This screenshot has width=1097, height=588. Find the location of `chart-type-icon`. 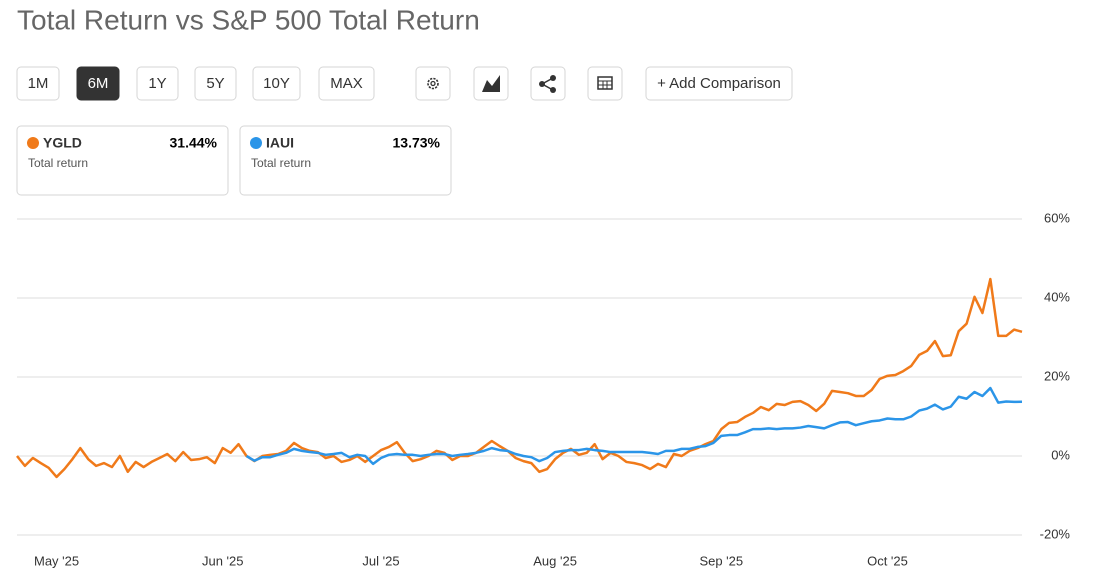

chart-type-icon is located at coordinates (491, 83).